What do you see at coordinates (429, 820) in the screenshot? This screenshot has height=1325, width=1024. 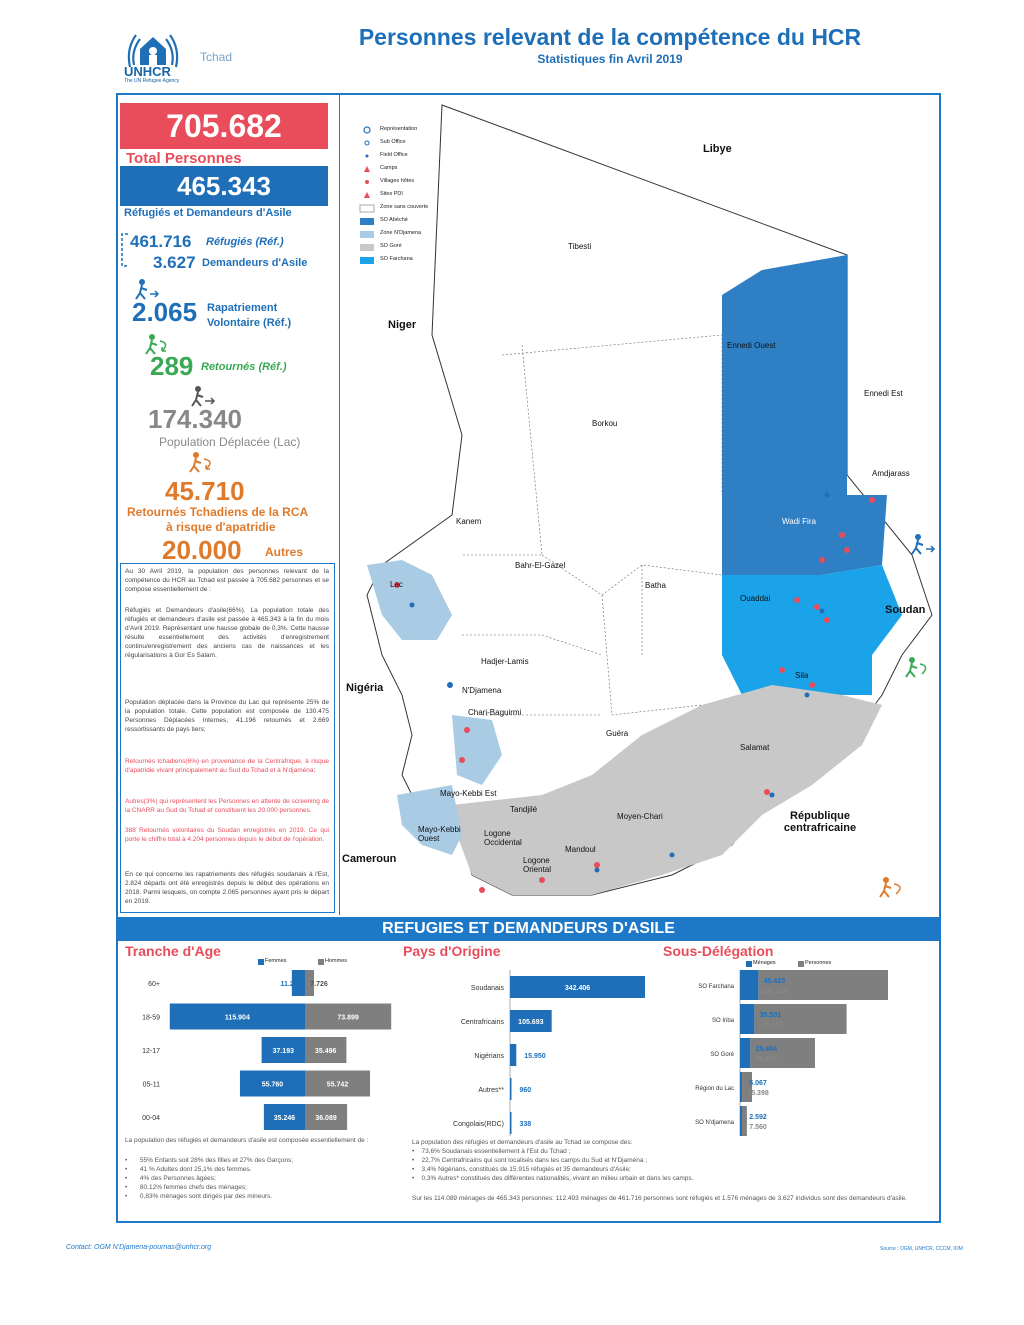 I see `zone-mayo-kebbi` at bounding box center [429, 820].